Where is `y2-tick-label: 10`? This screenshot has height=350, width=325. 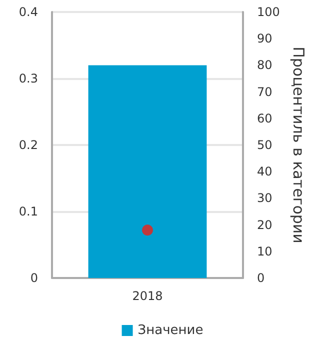
y2-tick-label: 10 is located at coordinates (264, 251).